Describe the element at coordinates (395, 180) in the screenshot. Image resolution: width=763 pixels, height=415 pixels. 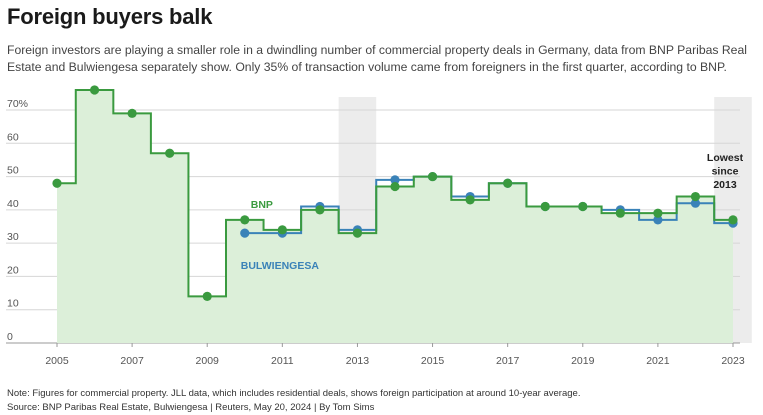
I see `bulwiengesa-point-2014` at that location.